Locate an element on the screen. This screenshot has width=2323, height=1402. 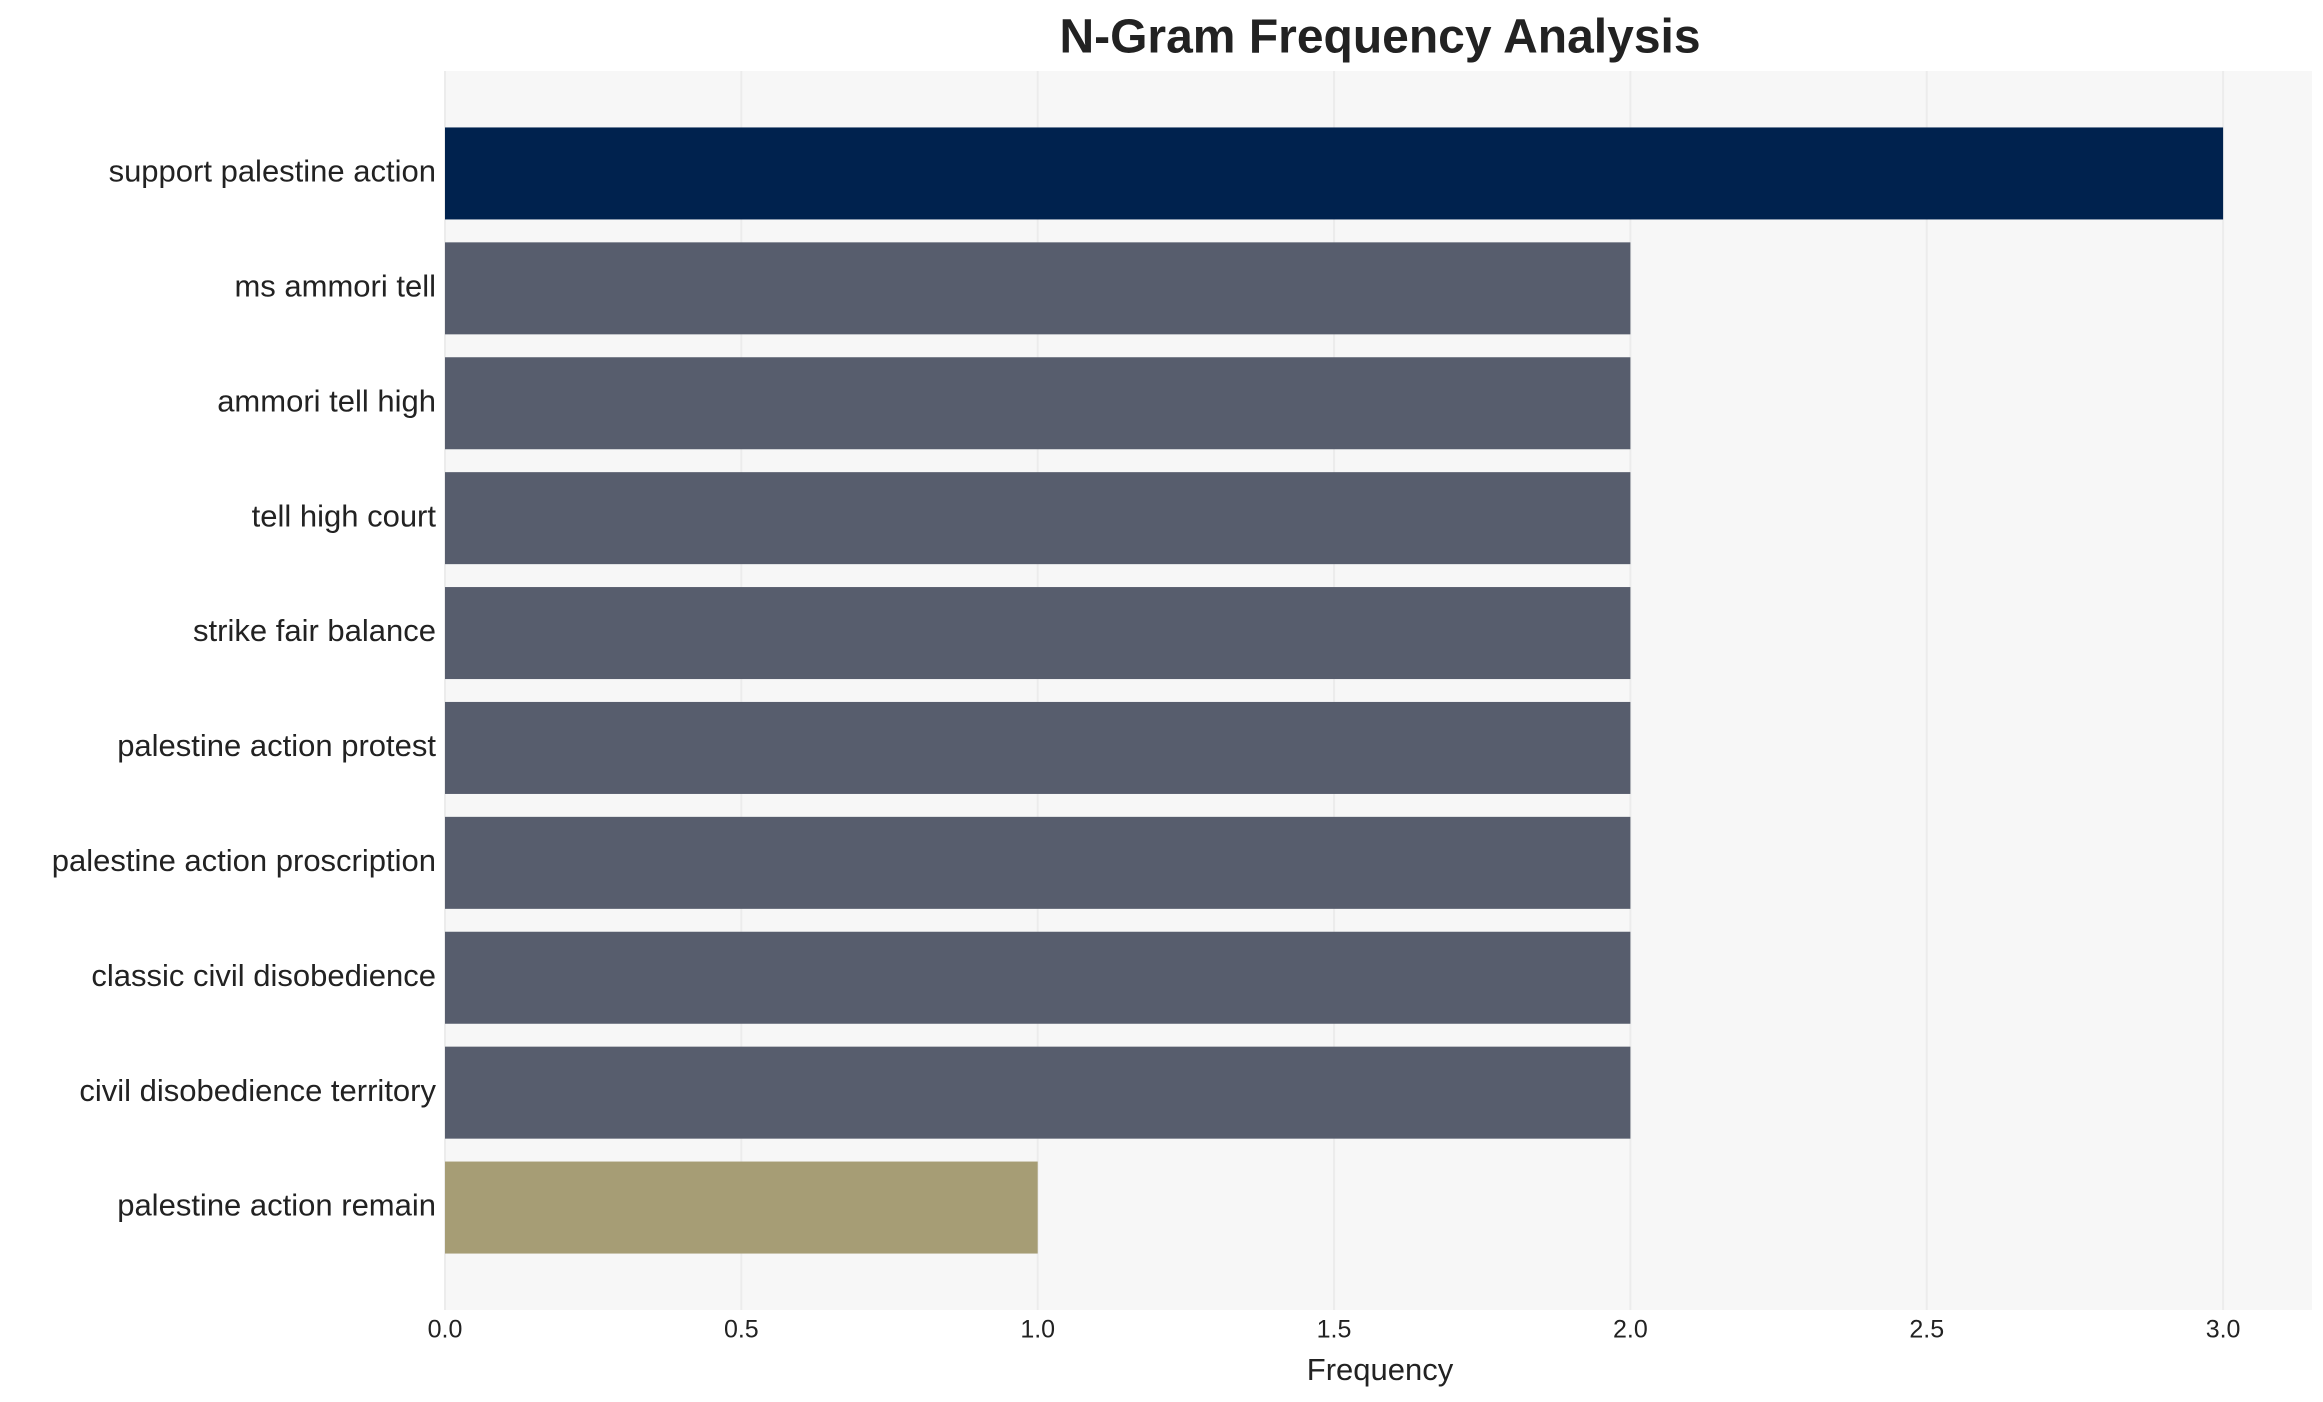
x-tick-label: 2.5 is located at coordinates (1926, 1330).